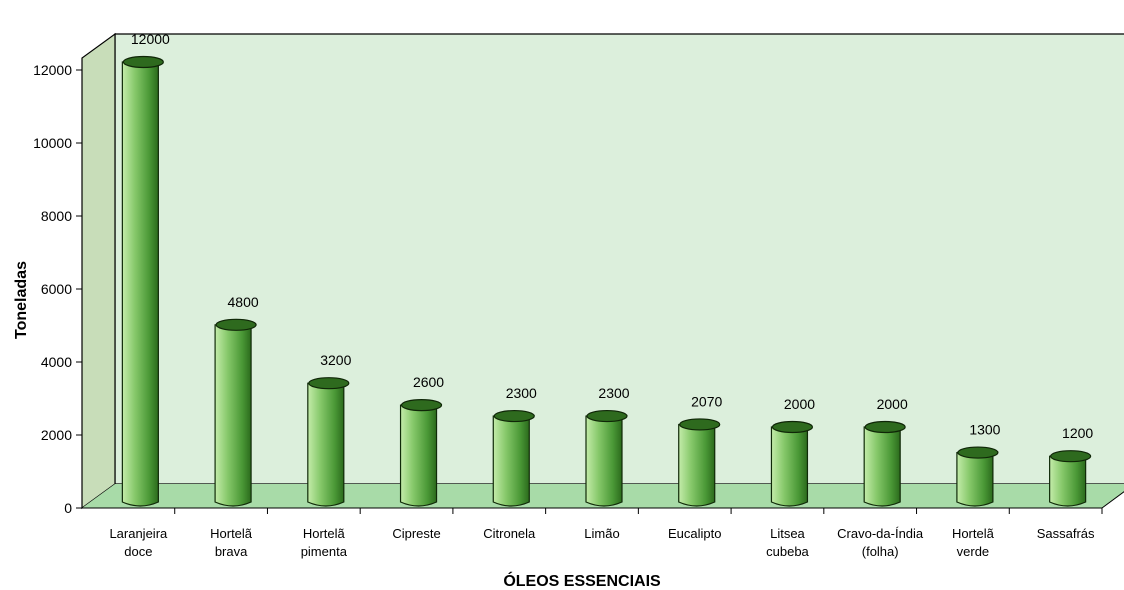  What do you see at coordinates (416, 533) in the screenshot?
I see `x-tick-label: Cipreste` at bounding box center [416, 533].